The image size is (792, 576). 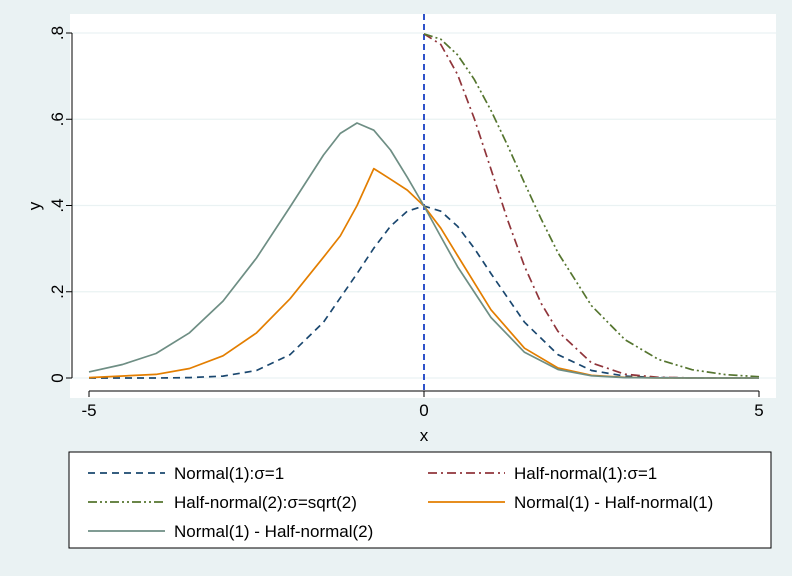 What do you see at coordinates (424, 435) in the screenshot?
I see `x-axis-title: x` at bounding box center [424, 435].